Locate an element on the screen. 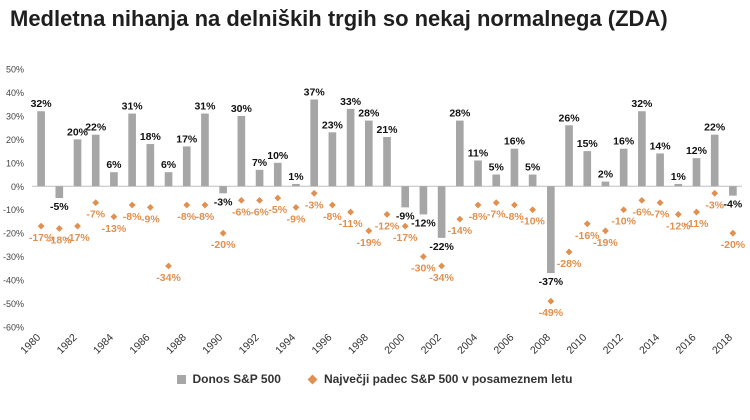 This screenshot has height=420, width=750. bar-1990 is located at coordinates (223, 190).